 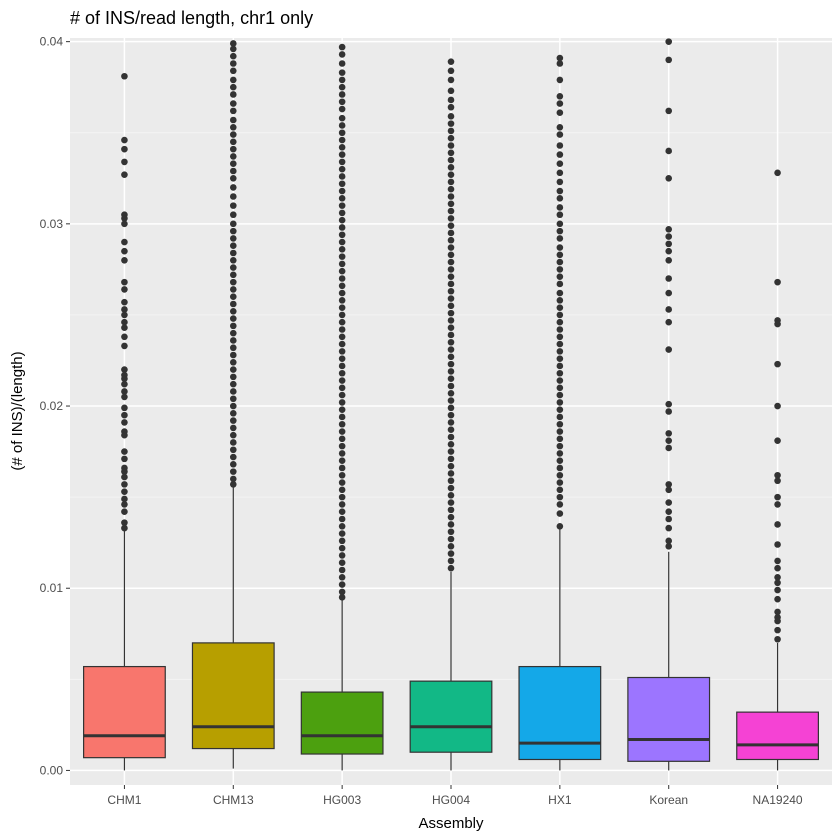 I want to click on y-tick-label: 0.02, so click(x=52, y=406).